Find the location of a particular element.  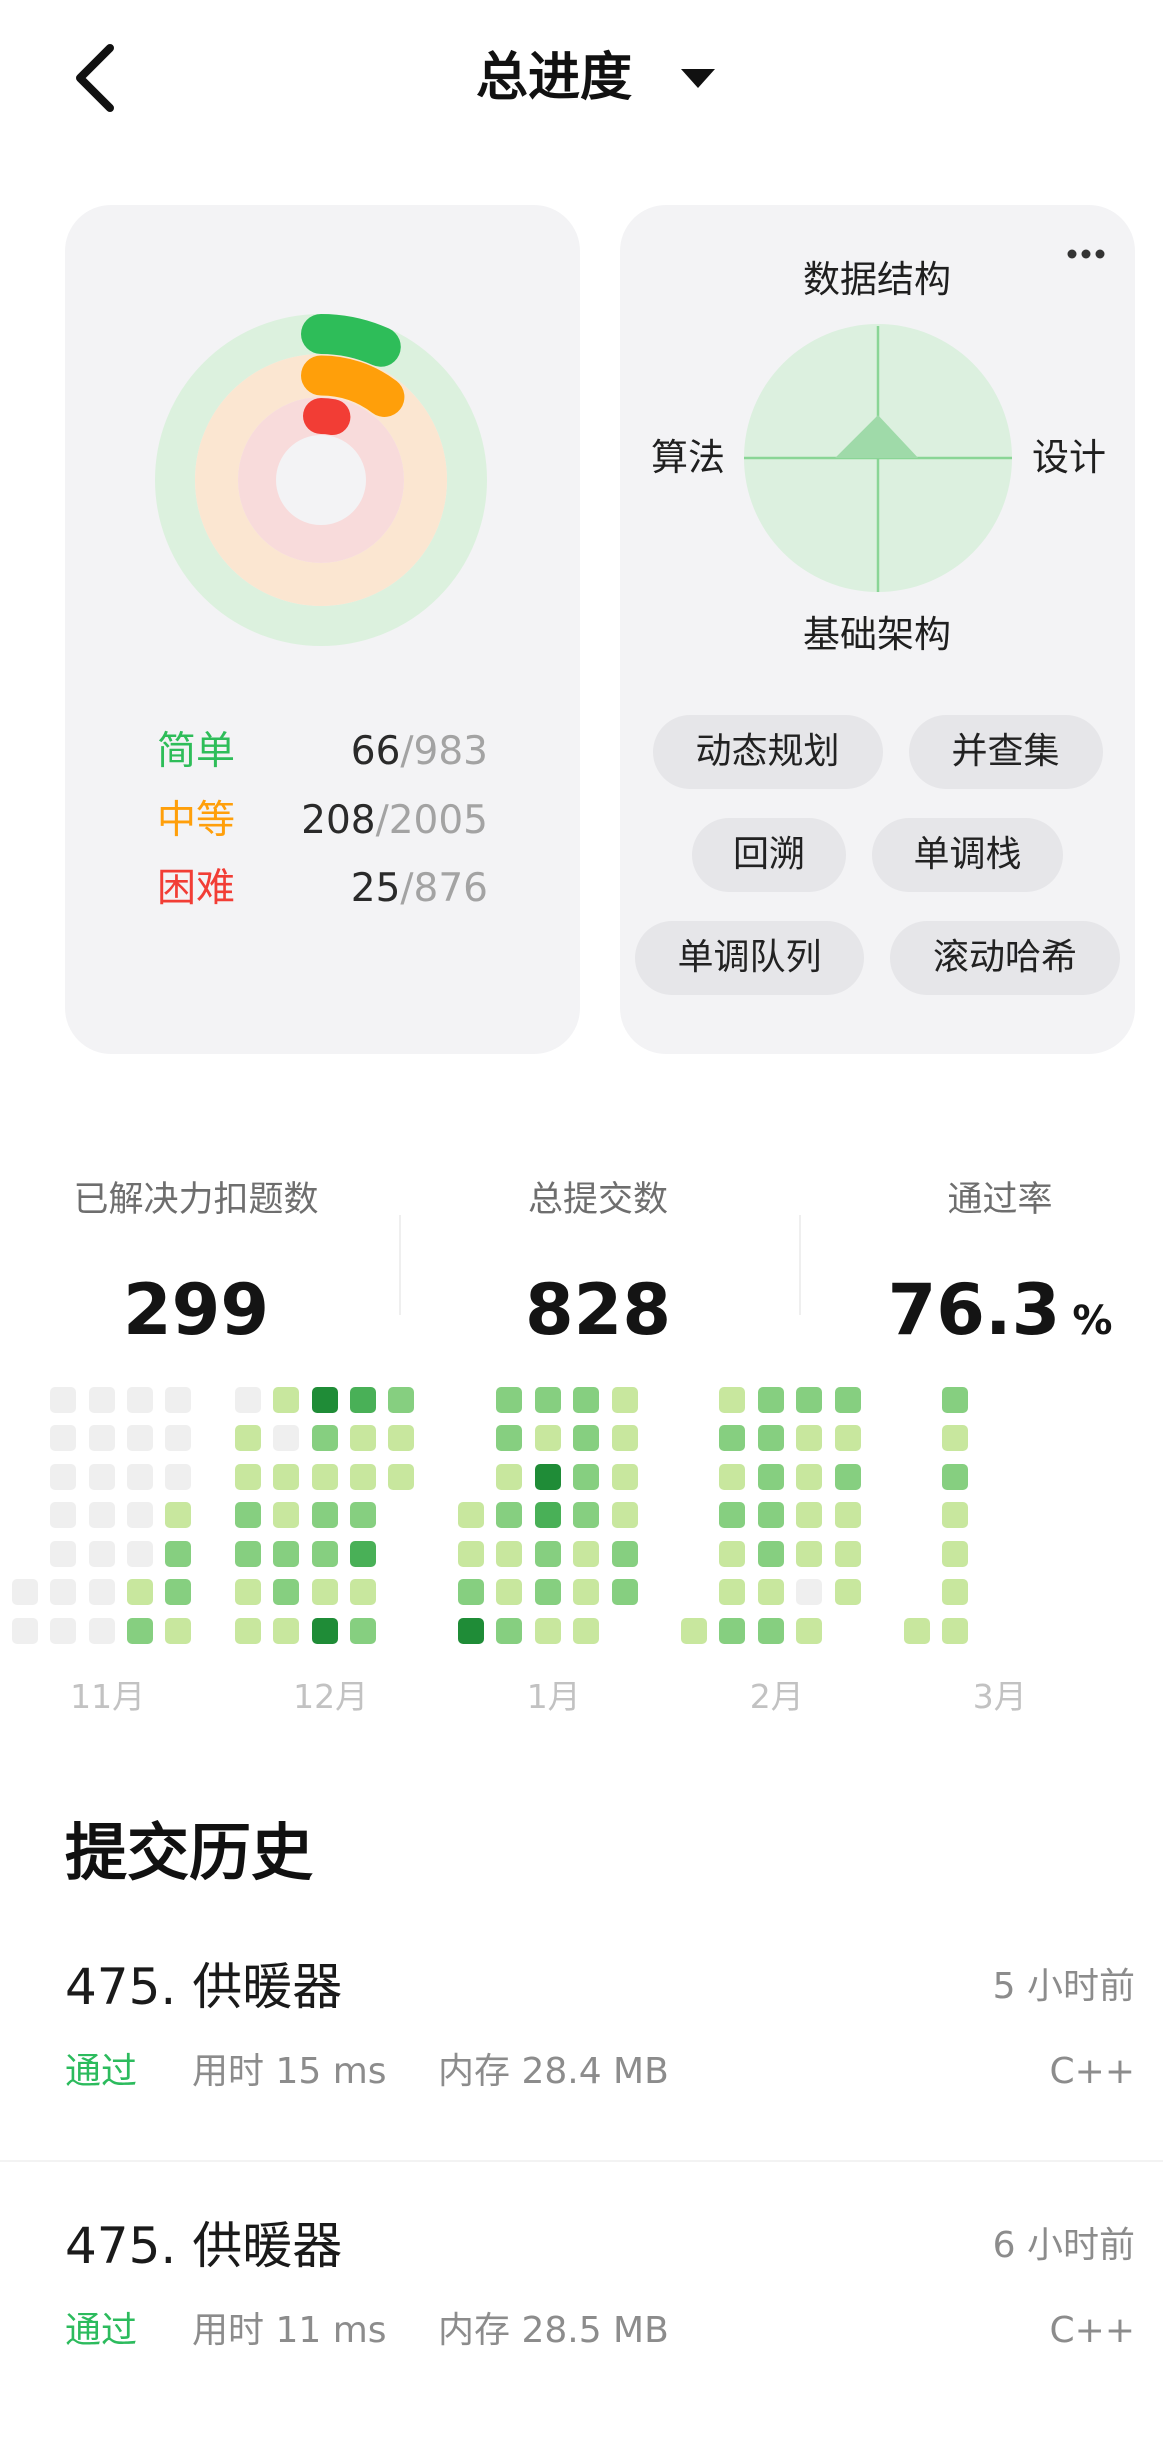

skill-tag: 并查集 is located at coordinates (1005, 752).